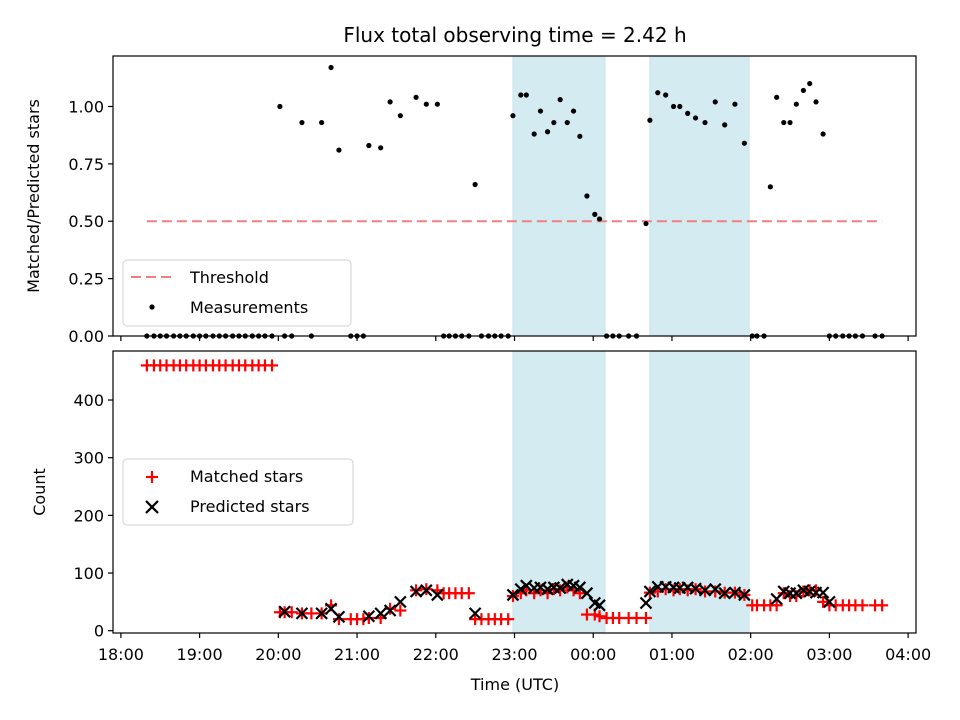 The width and height of the screenshot is (960, 720). What do you see at coordinates (86, 221) in the screenshot?
I see `top-y-tick-label: 0.50` at bounding box center [86, 221].